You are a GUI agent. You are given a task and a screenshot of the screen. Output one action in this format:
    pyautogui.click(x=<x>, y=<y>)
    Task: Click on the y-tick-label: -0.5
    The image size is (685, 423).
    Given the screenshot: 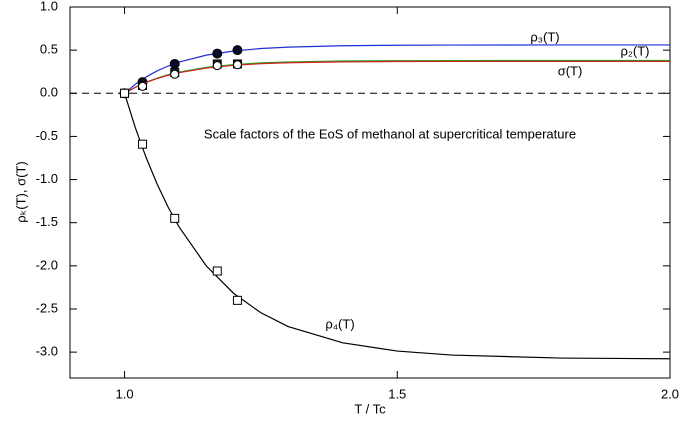 What is the action you would take?
    pyautogui.click(x=47, y=135)
    